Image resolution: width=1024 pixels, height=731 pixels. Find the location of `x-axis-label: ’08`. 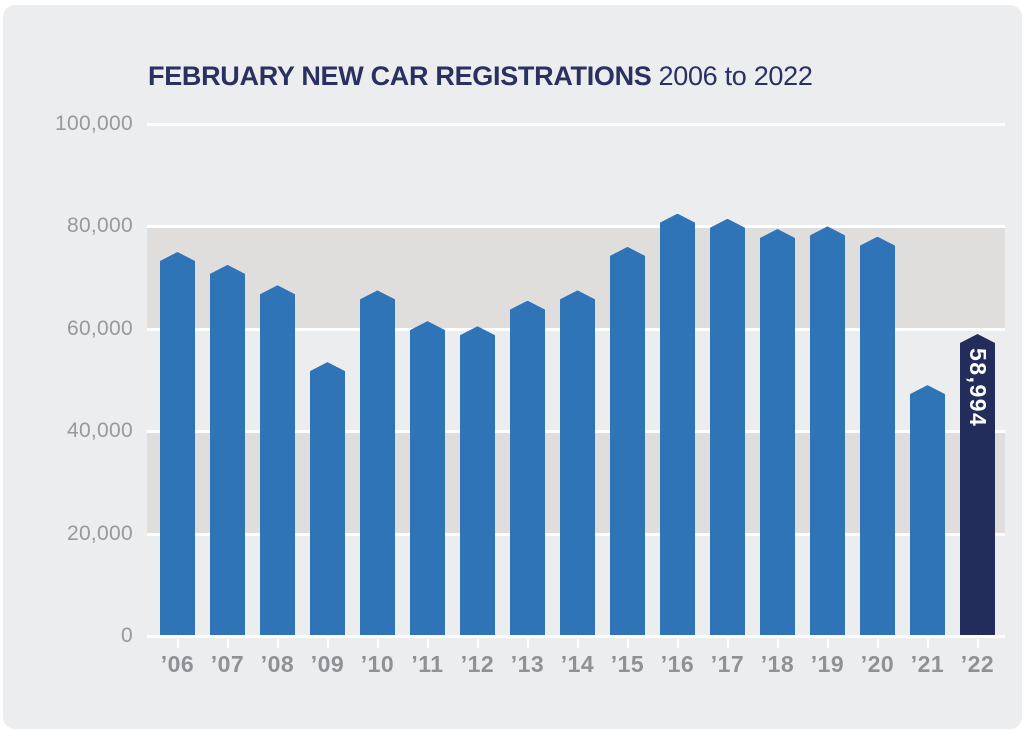

x-axis-label: ’08 is located at coordinates (277, 664).